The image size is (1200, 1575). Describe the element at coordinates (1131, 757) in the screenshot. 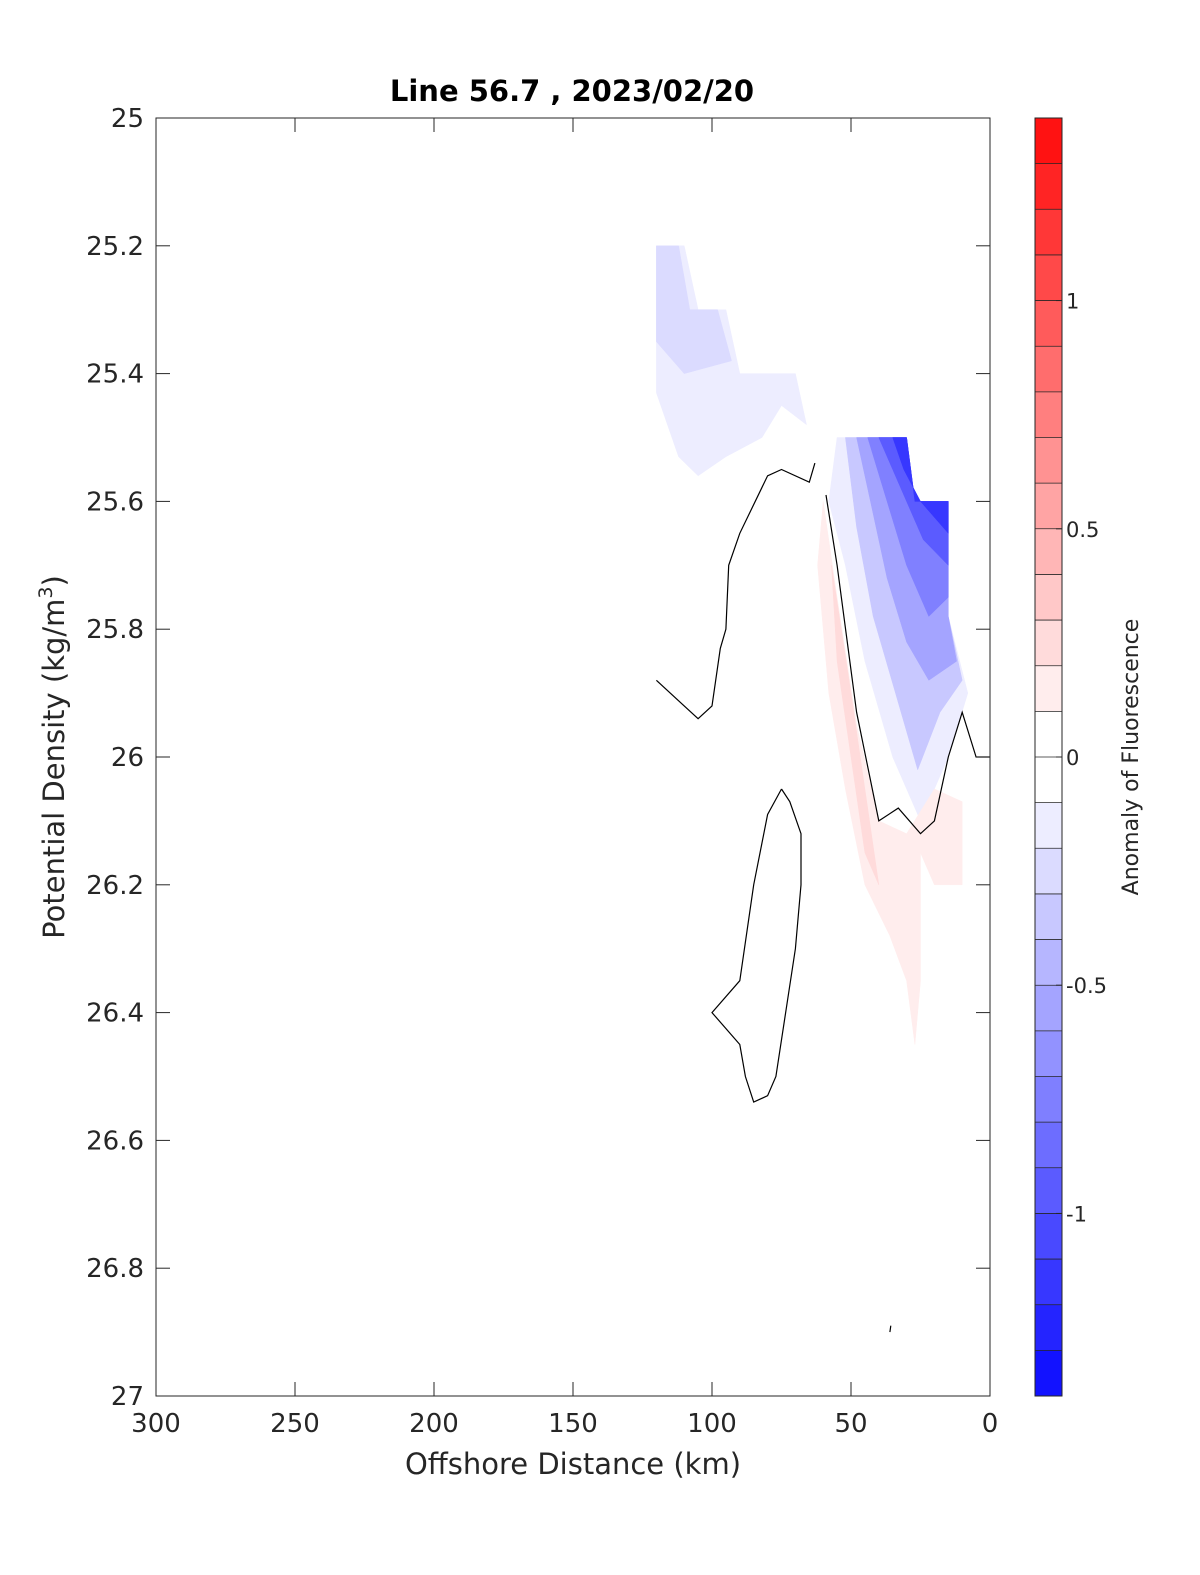

I see `colorbar-title: Anomaly of Fluorescence` at that location.